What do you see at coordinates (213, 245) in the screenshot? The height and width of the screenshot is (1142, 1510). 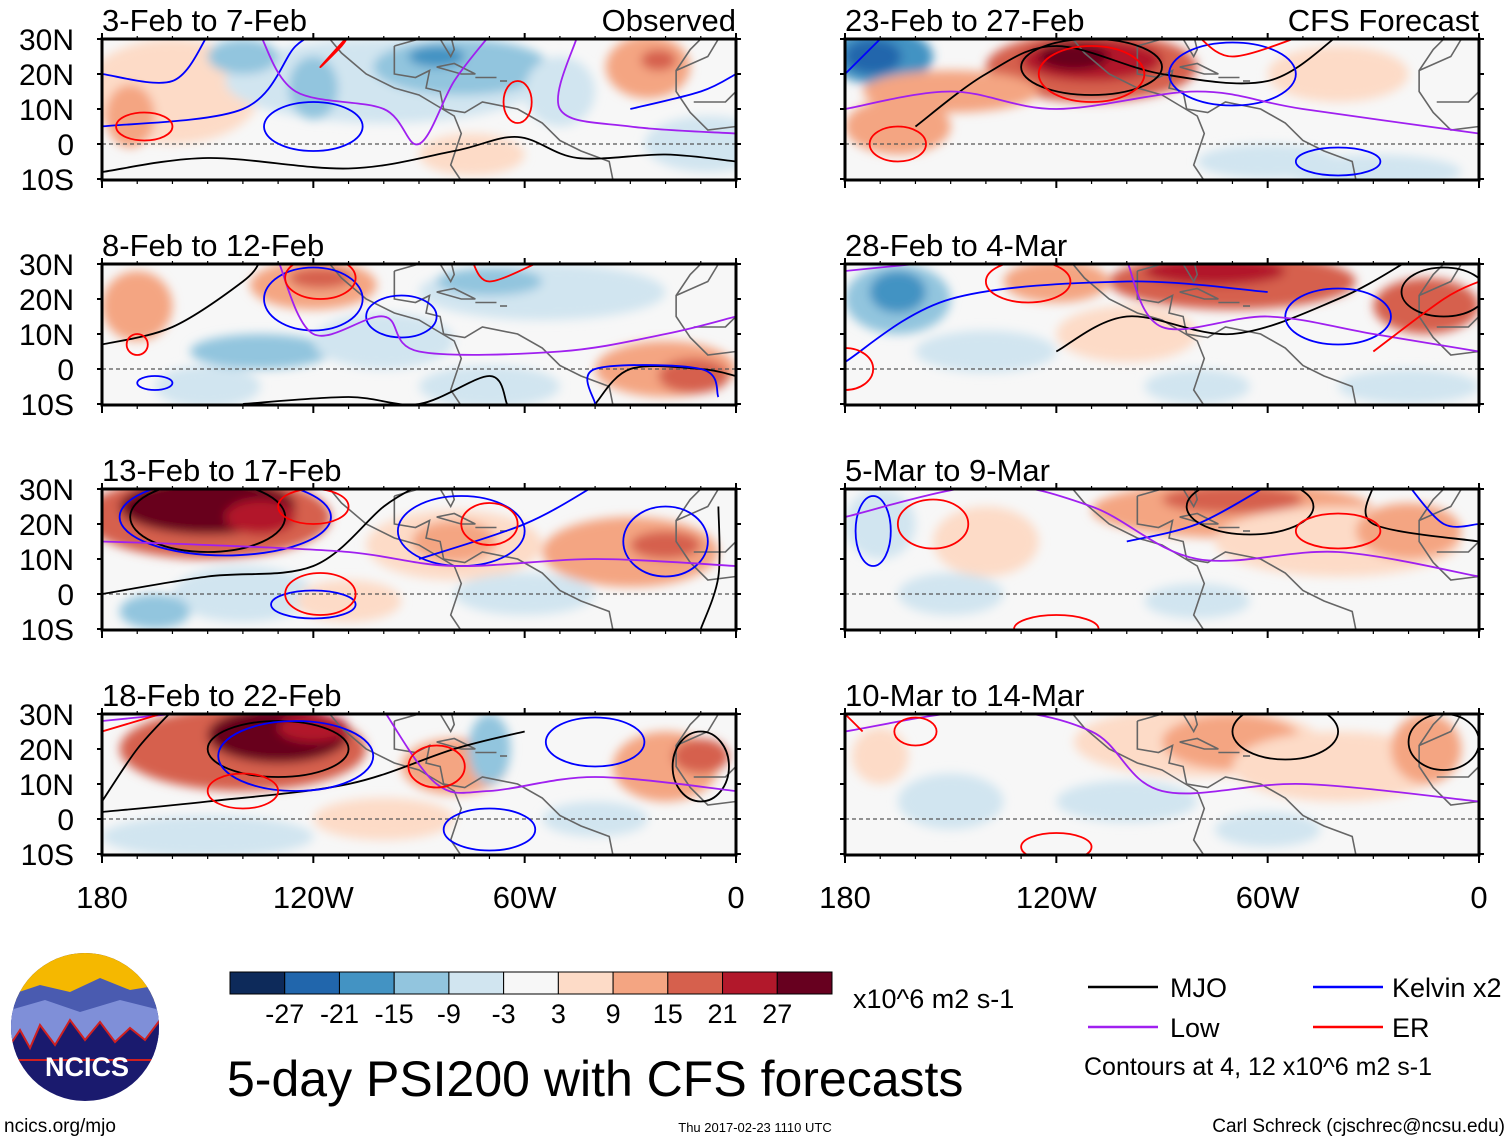 I see `panel-title: 8-Feb to 12-Feb` at bounding box center [213, 245].